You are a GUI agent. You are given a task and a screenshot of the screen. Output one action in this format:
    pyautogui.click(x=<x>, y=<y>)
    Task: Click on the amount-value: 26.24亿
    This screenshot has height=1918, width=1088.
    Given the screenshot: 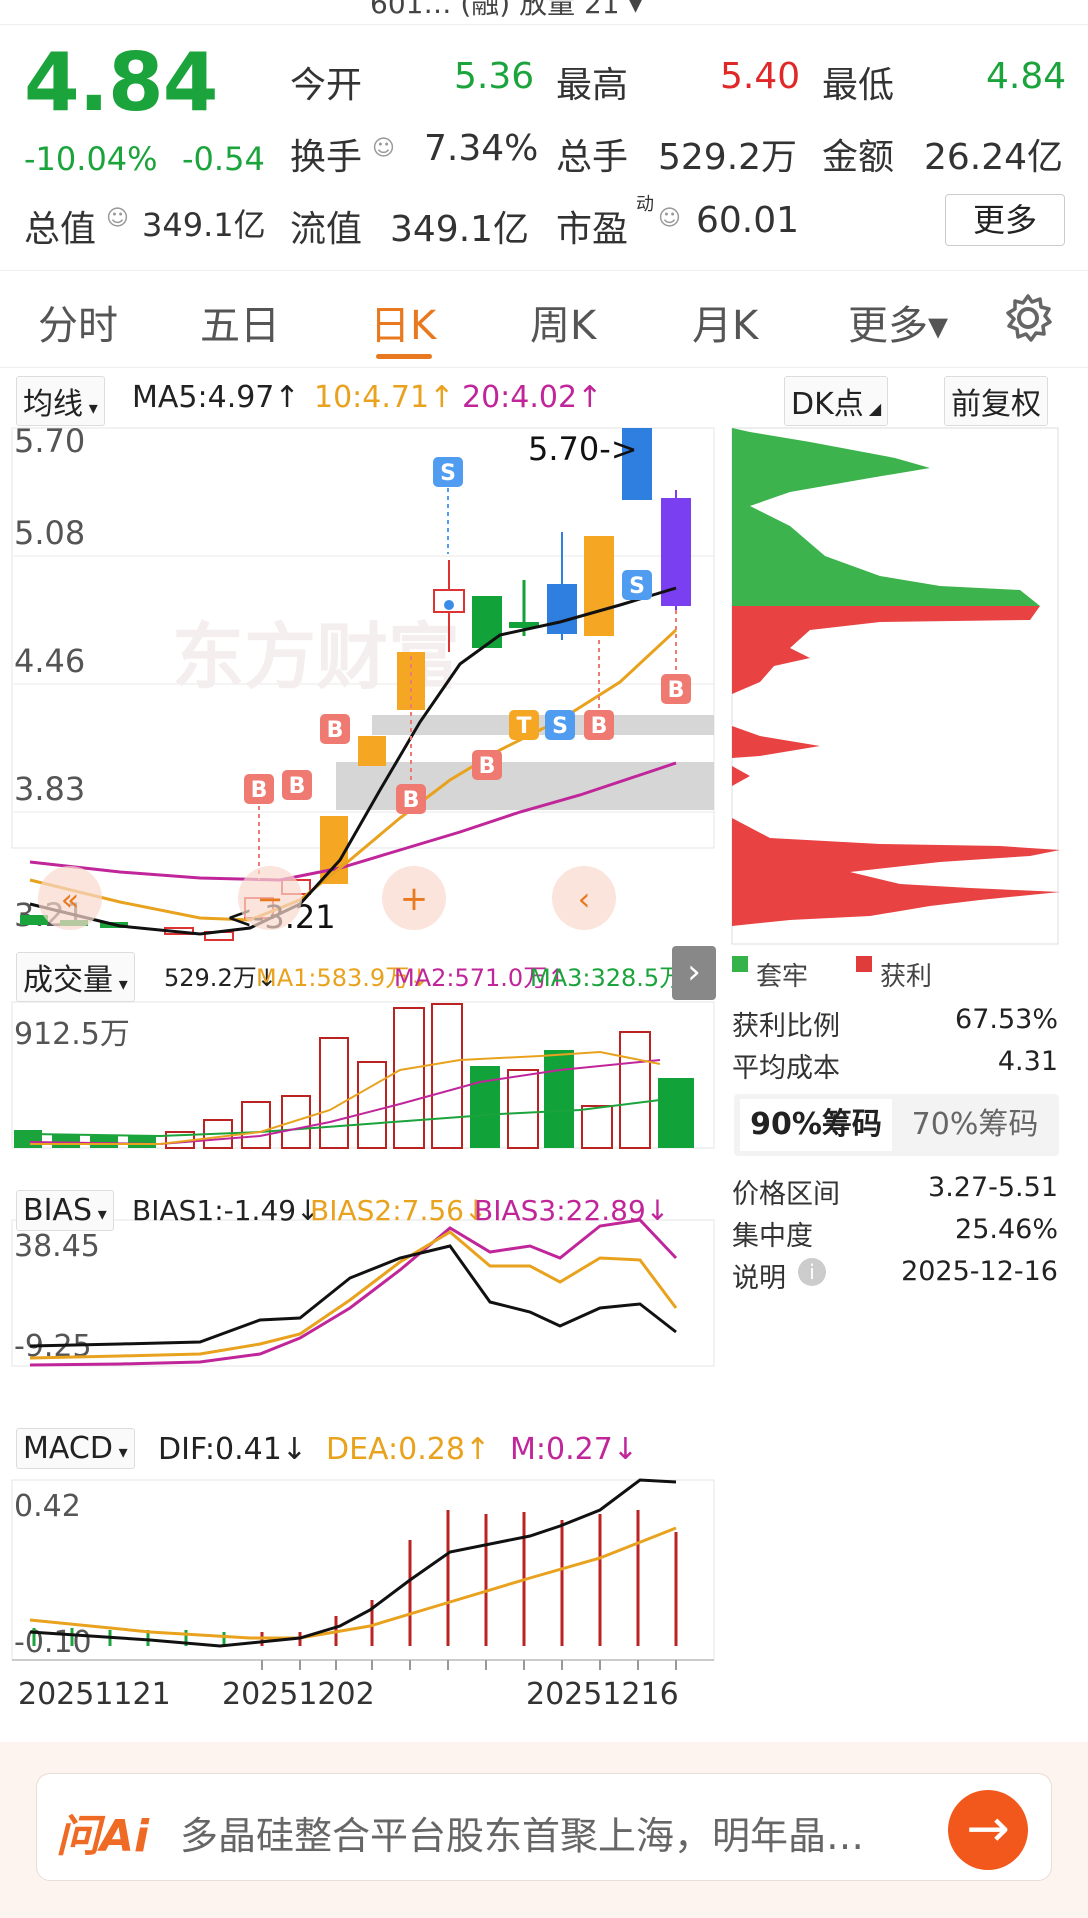 What is the action you would take?
    pyautogui.click(x=994, y=157)
    